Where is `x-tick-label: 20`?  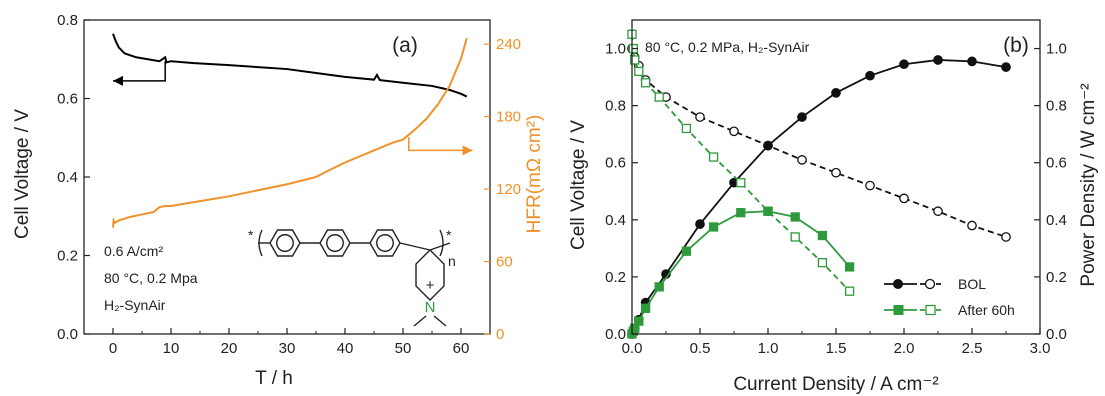
x-tick-label: 20 is located at coordinates (229, 348).